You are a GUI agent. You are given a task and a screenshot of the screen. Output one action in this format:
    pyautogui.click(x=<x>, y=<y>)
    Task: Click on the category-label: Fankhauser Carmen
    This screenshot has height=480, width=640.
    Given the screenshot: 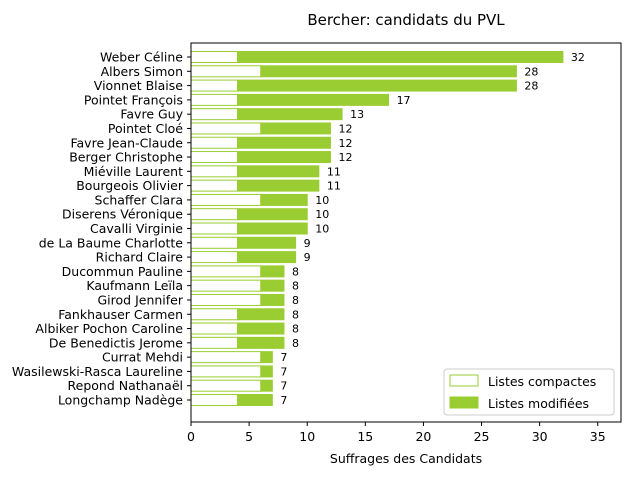 What is the action you would take?
    pyautogui.click(x=120, y=314)
    